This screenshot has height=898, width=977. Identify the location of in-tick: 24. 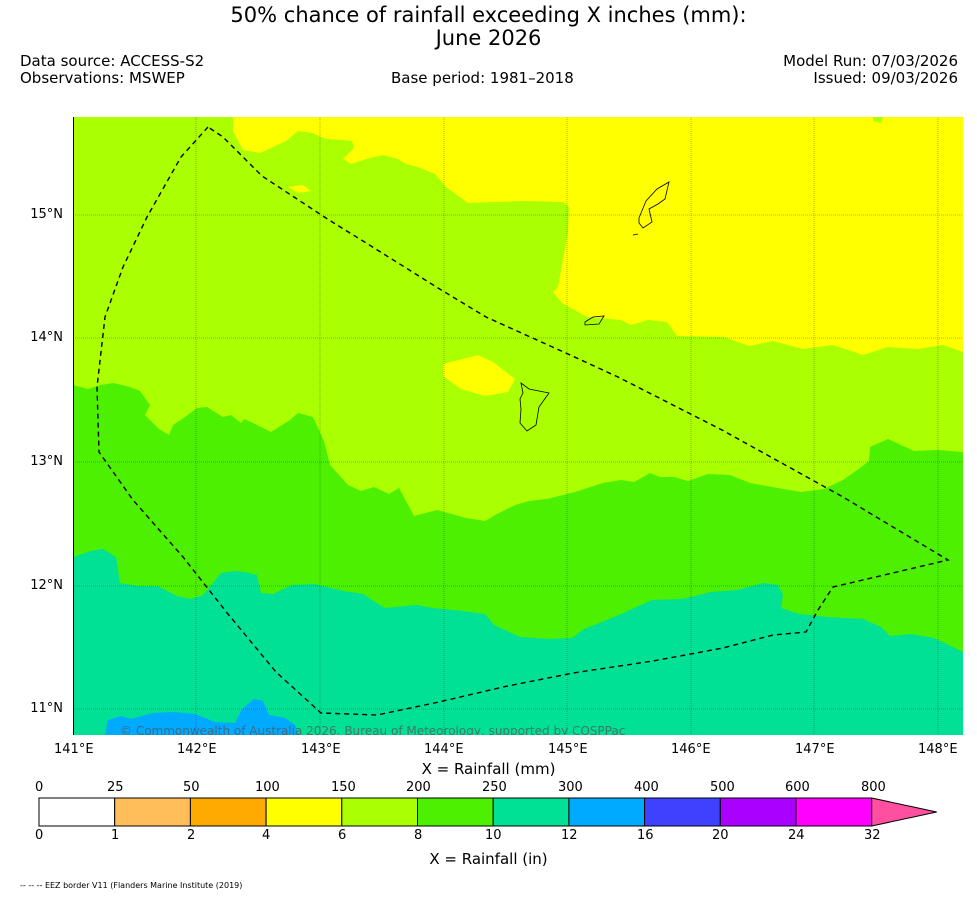
(796, 835).